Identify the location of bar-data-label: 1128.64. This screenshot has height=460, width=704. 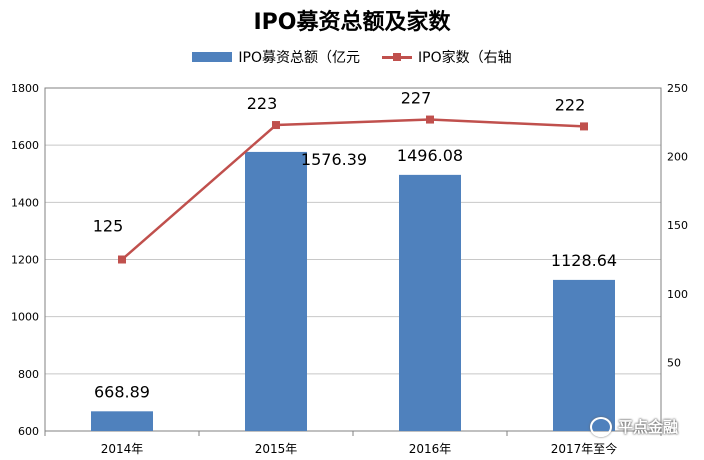
(584, 260).